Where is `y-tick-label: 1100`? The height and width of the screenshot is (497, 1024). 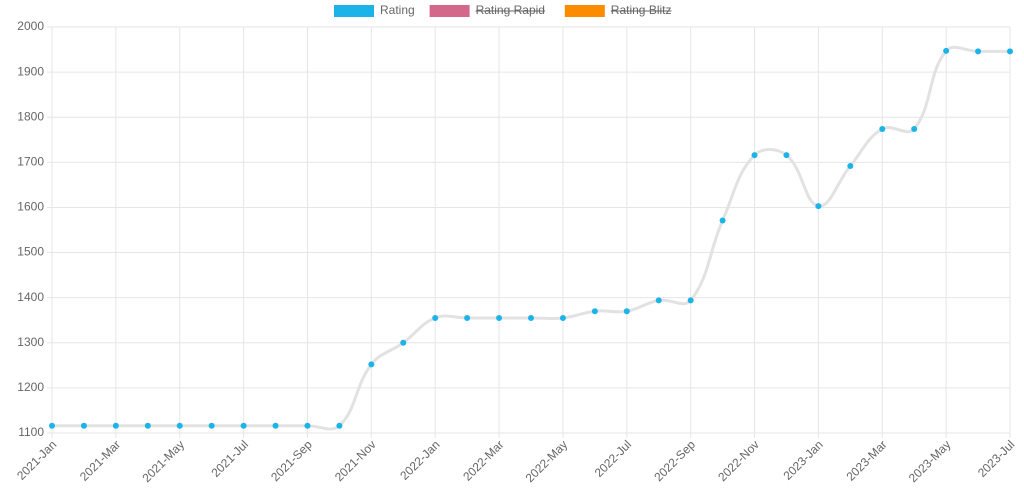 y-tick-label: 1100 is located at coordinates (31, 432).